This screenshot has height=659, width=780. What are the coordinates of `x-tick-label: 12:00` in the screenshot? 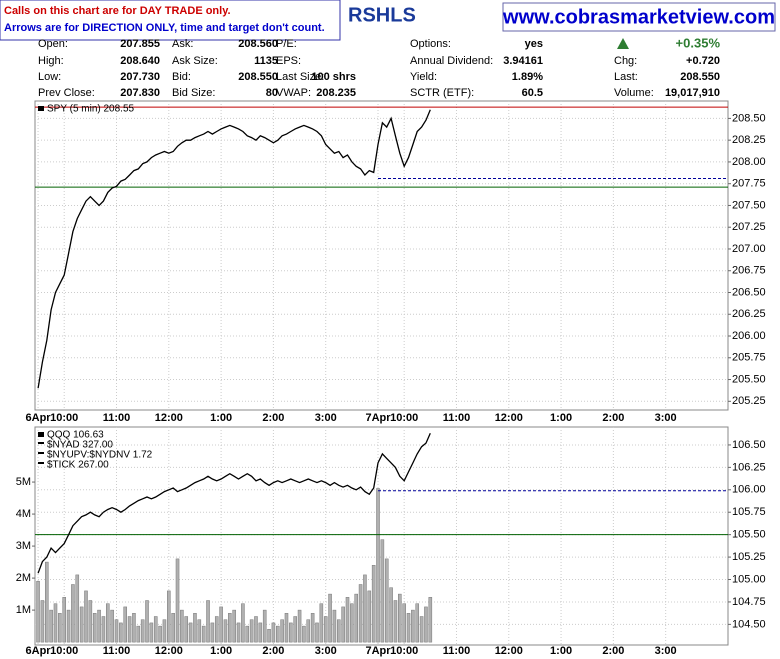 It's located at (169, 418).